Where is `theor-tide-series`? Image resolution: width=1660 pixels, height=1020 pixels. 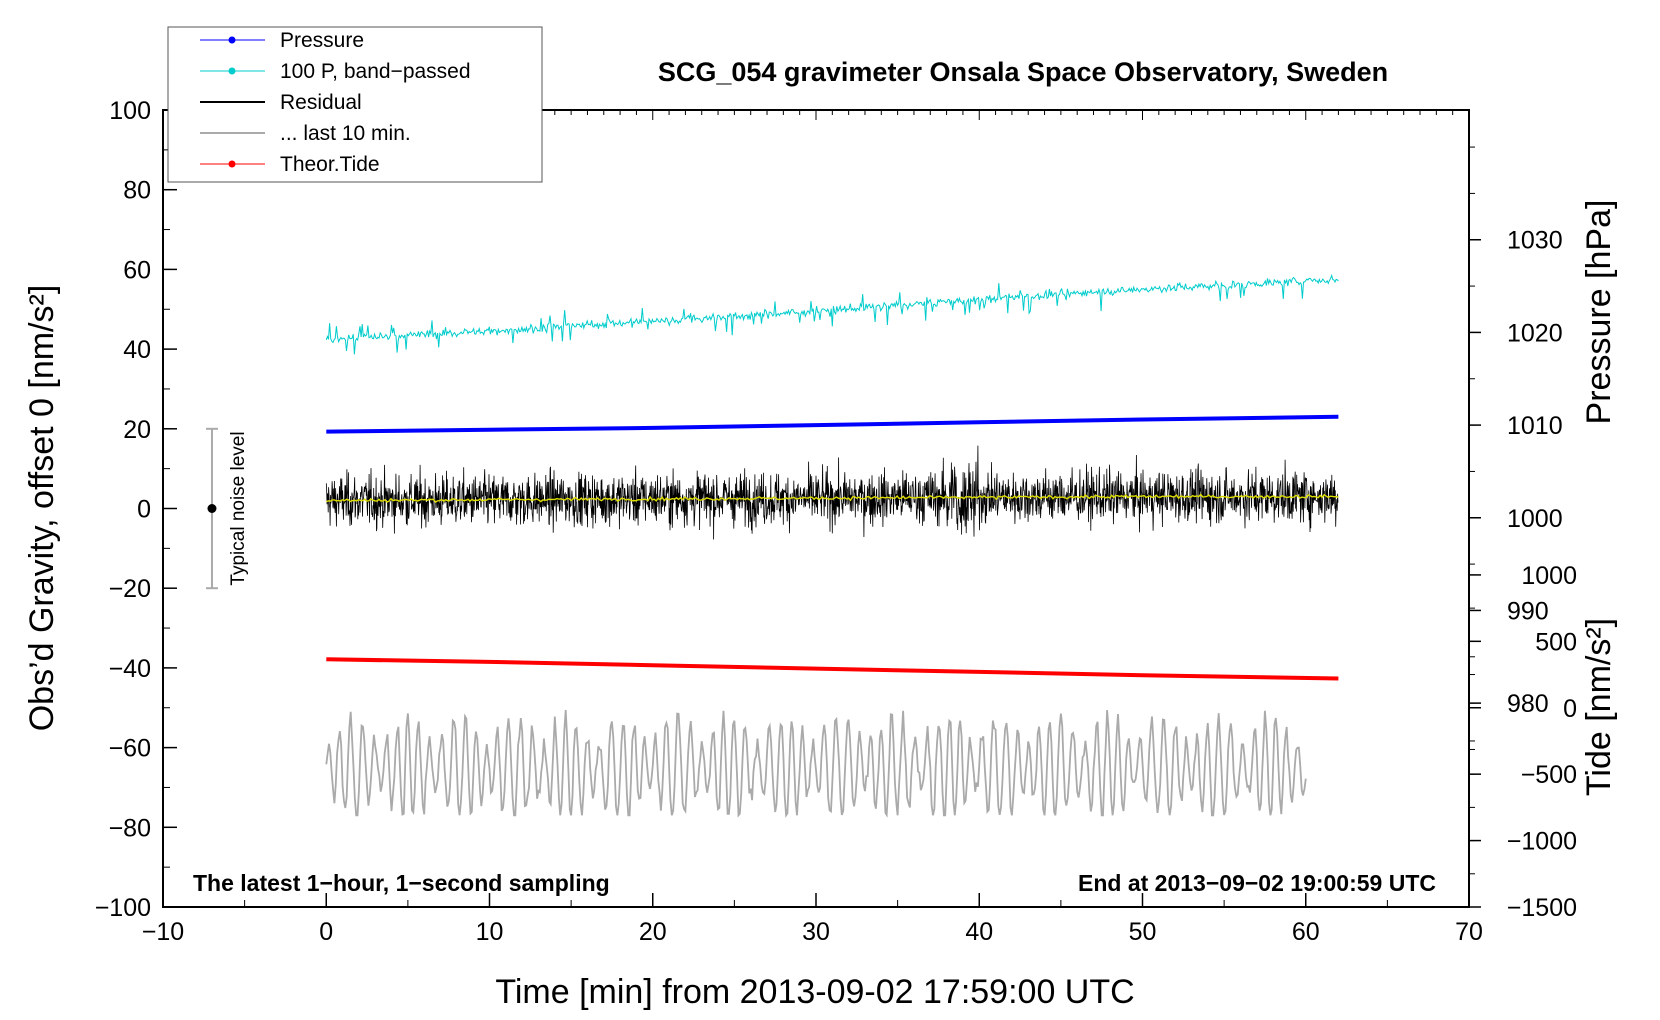
theor-tide-series is located at coordinates (832, 669).